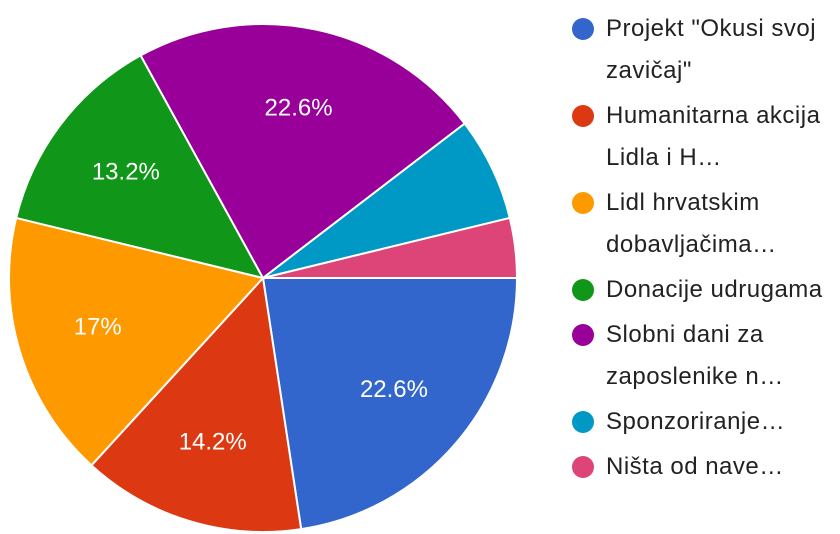 Image resolution: width=840 pixels, height=534 pixels. Describe the element at coordinates (126, 171) in the screenshot. I see `slice-label: 13.2%` at that location.